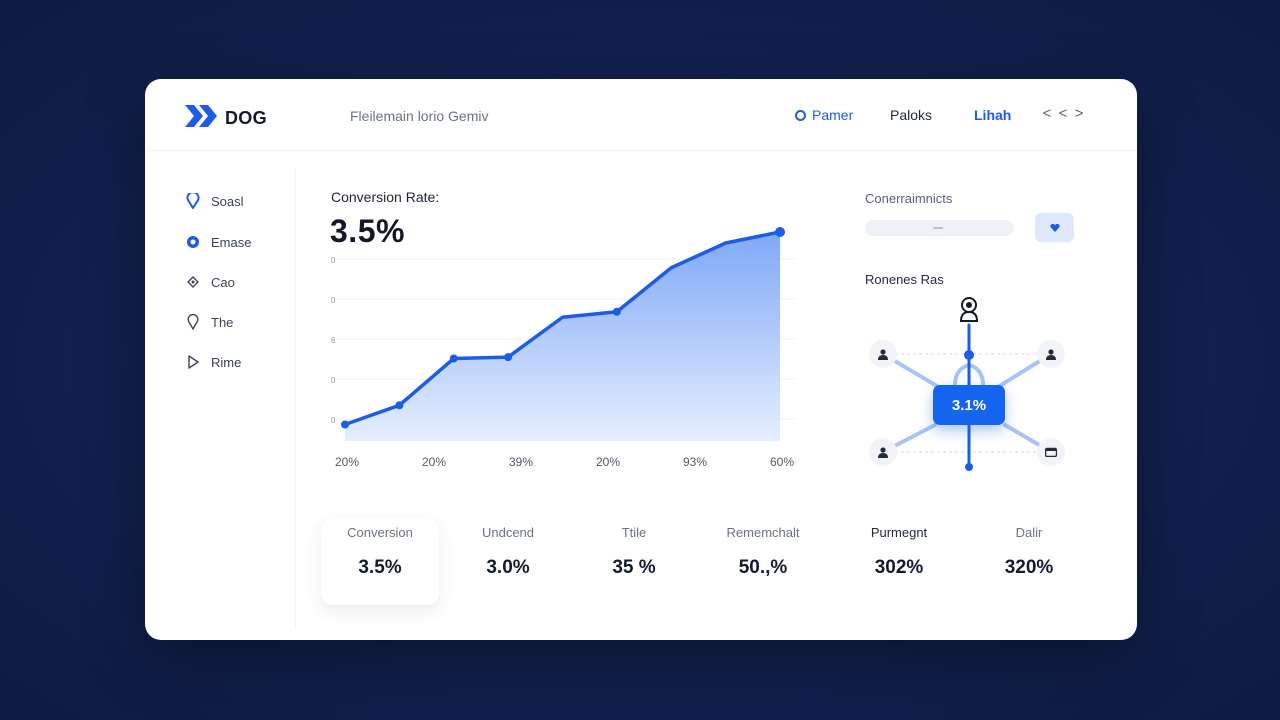 The width and height of the screenshot is (1280, 720). Describe the element at coordinates (909, 198) in the screenshot. I see `panel-title: Conerraimnicts` at that location.